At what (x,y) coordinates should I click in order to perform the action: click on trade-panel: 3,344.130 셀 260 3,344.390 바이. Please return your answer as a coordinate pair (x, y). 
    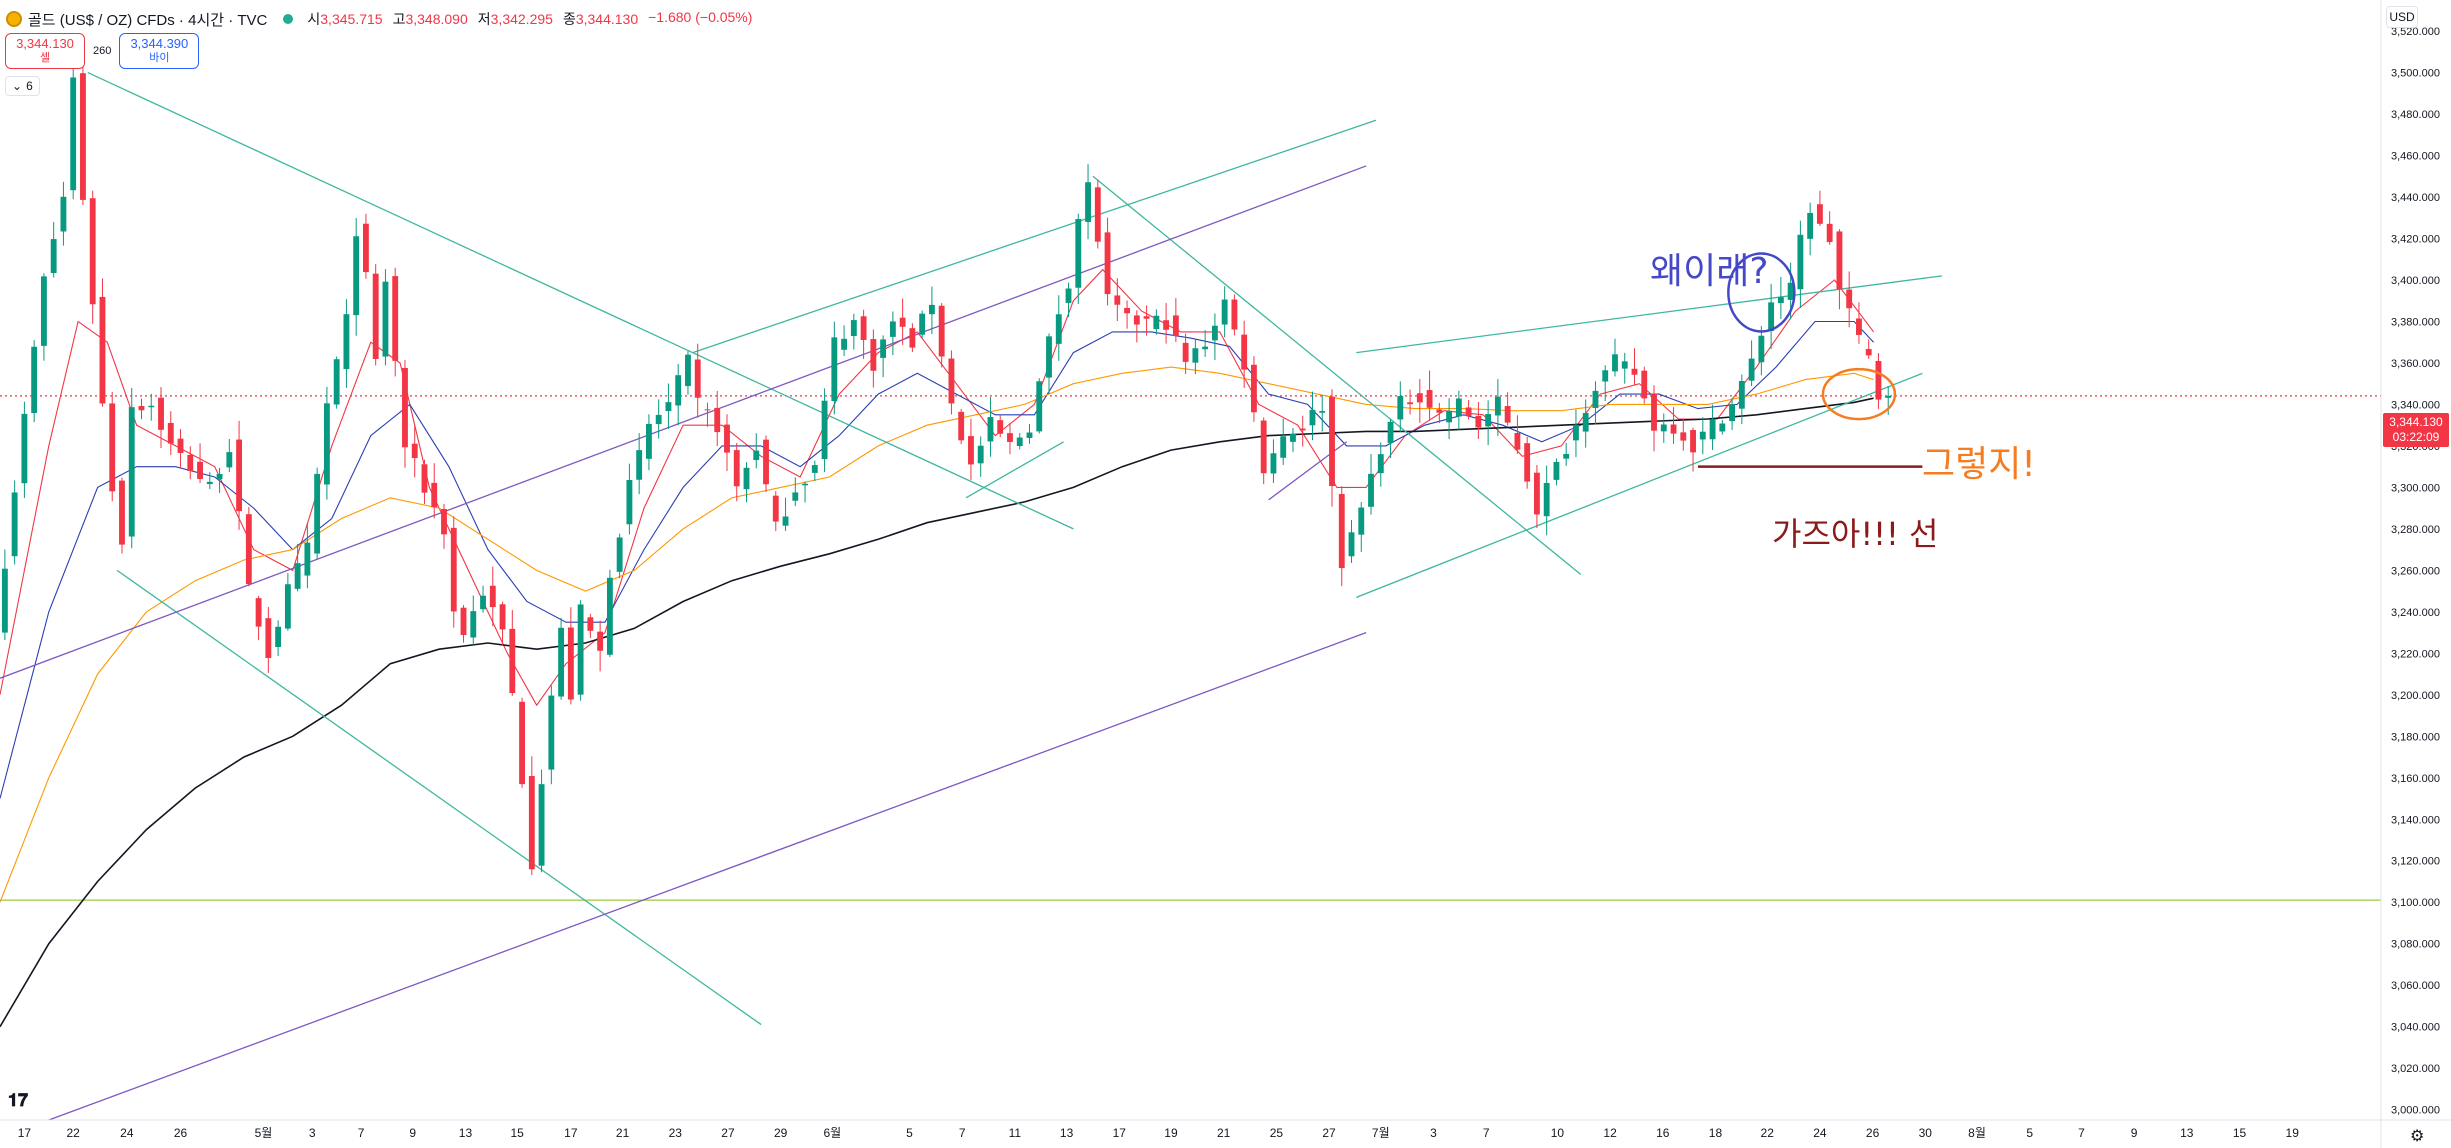
    Looking at the image, I should click on (102, 51).